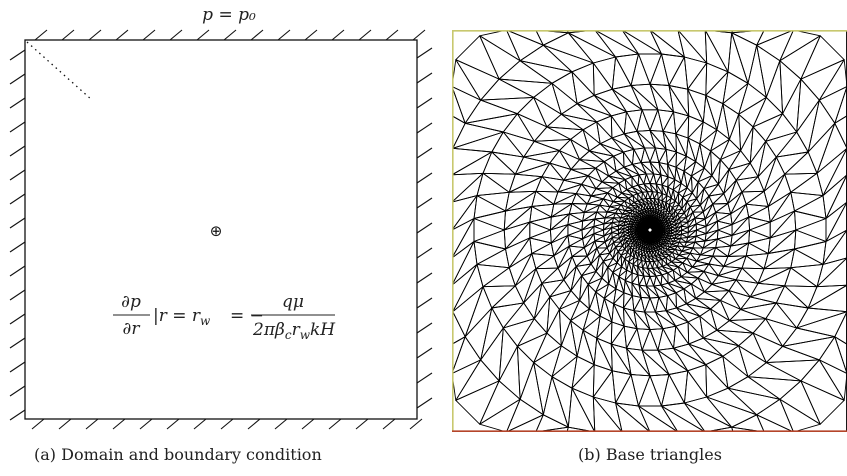 The image size is (847, 476). Describe the element at coordinates (650, 454) in the screenshot. I see `caption-b: (b) Base triangles` at that location.